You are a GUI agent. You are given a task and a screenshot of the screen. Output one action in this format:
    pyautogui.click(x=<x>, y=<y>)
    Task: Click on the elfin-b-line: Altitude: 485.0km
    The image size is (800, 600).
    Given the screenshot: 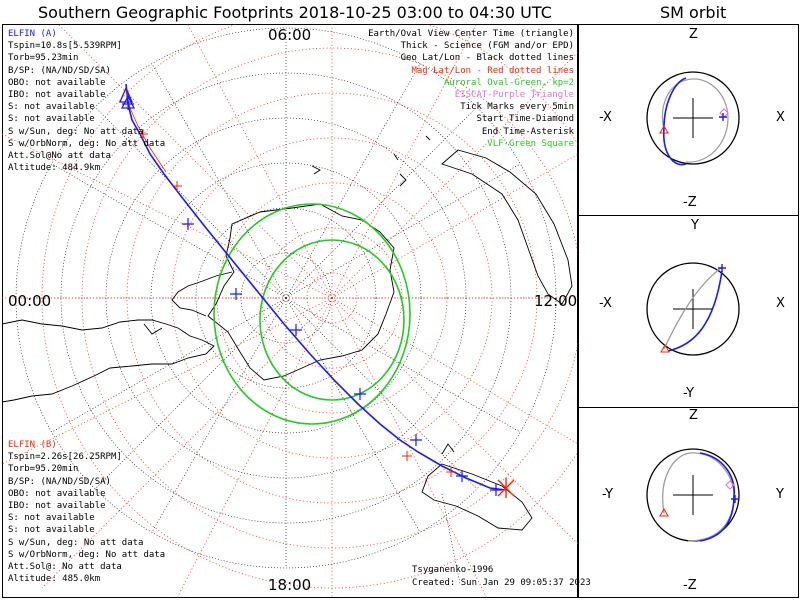 What is the action you would take?
    pyautogui.click(x=54, y=579)
    